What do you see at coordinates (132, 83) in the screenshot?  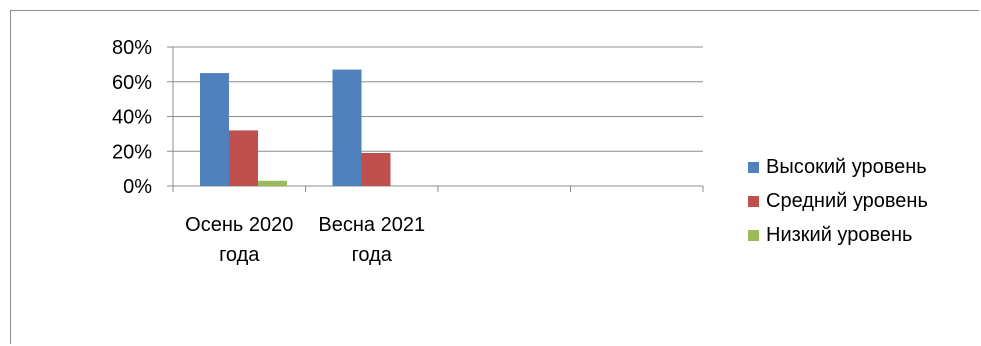 I see `y-tick-label: 60%` at bounding box center [132, 83].